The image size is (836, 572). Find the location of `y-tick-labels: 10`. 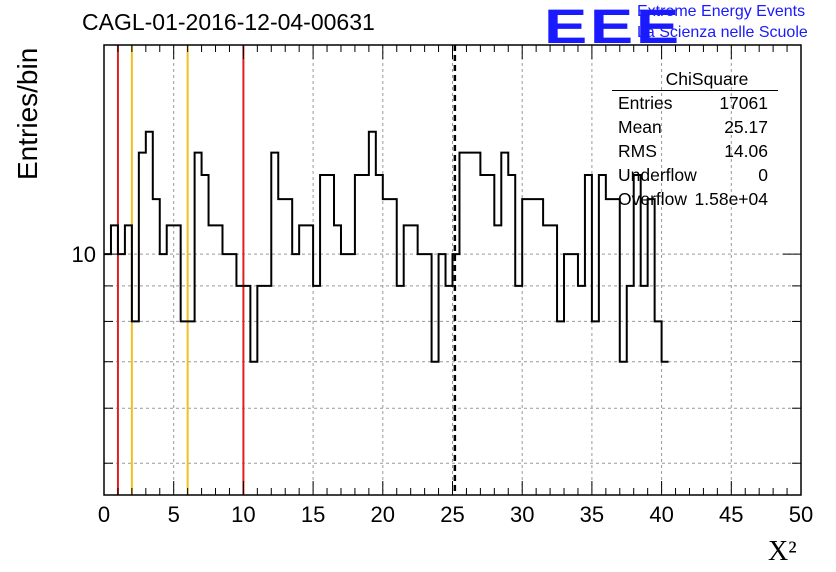

y-tick-labels: 10 is located at coordinates (84, 254).